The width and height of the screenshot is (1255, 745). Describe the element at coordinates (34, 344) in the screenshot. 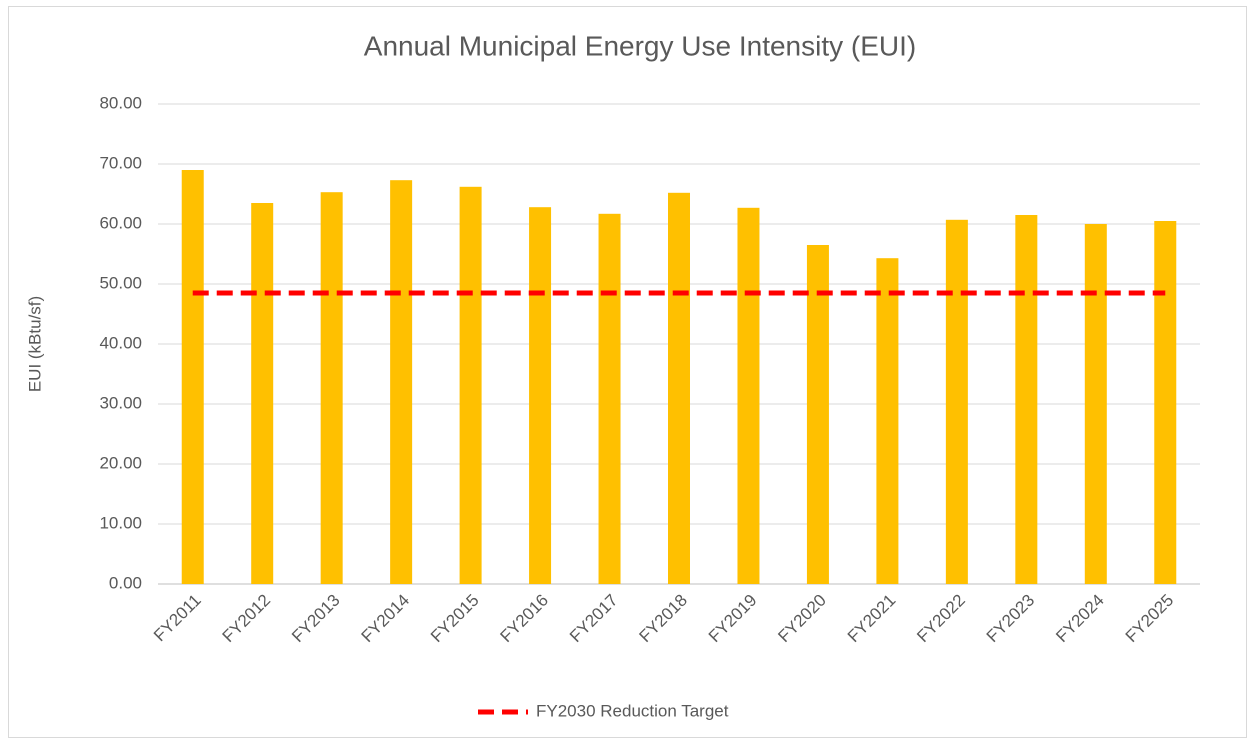

I see `y-axis-label: EUI (kBtu/sf)` at that location.